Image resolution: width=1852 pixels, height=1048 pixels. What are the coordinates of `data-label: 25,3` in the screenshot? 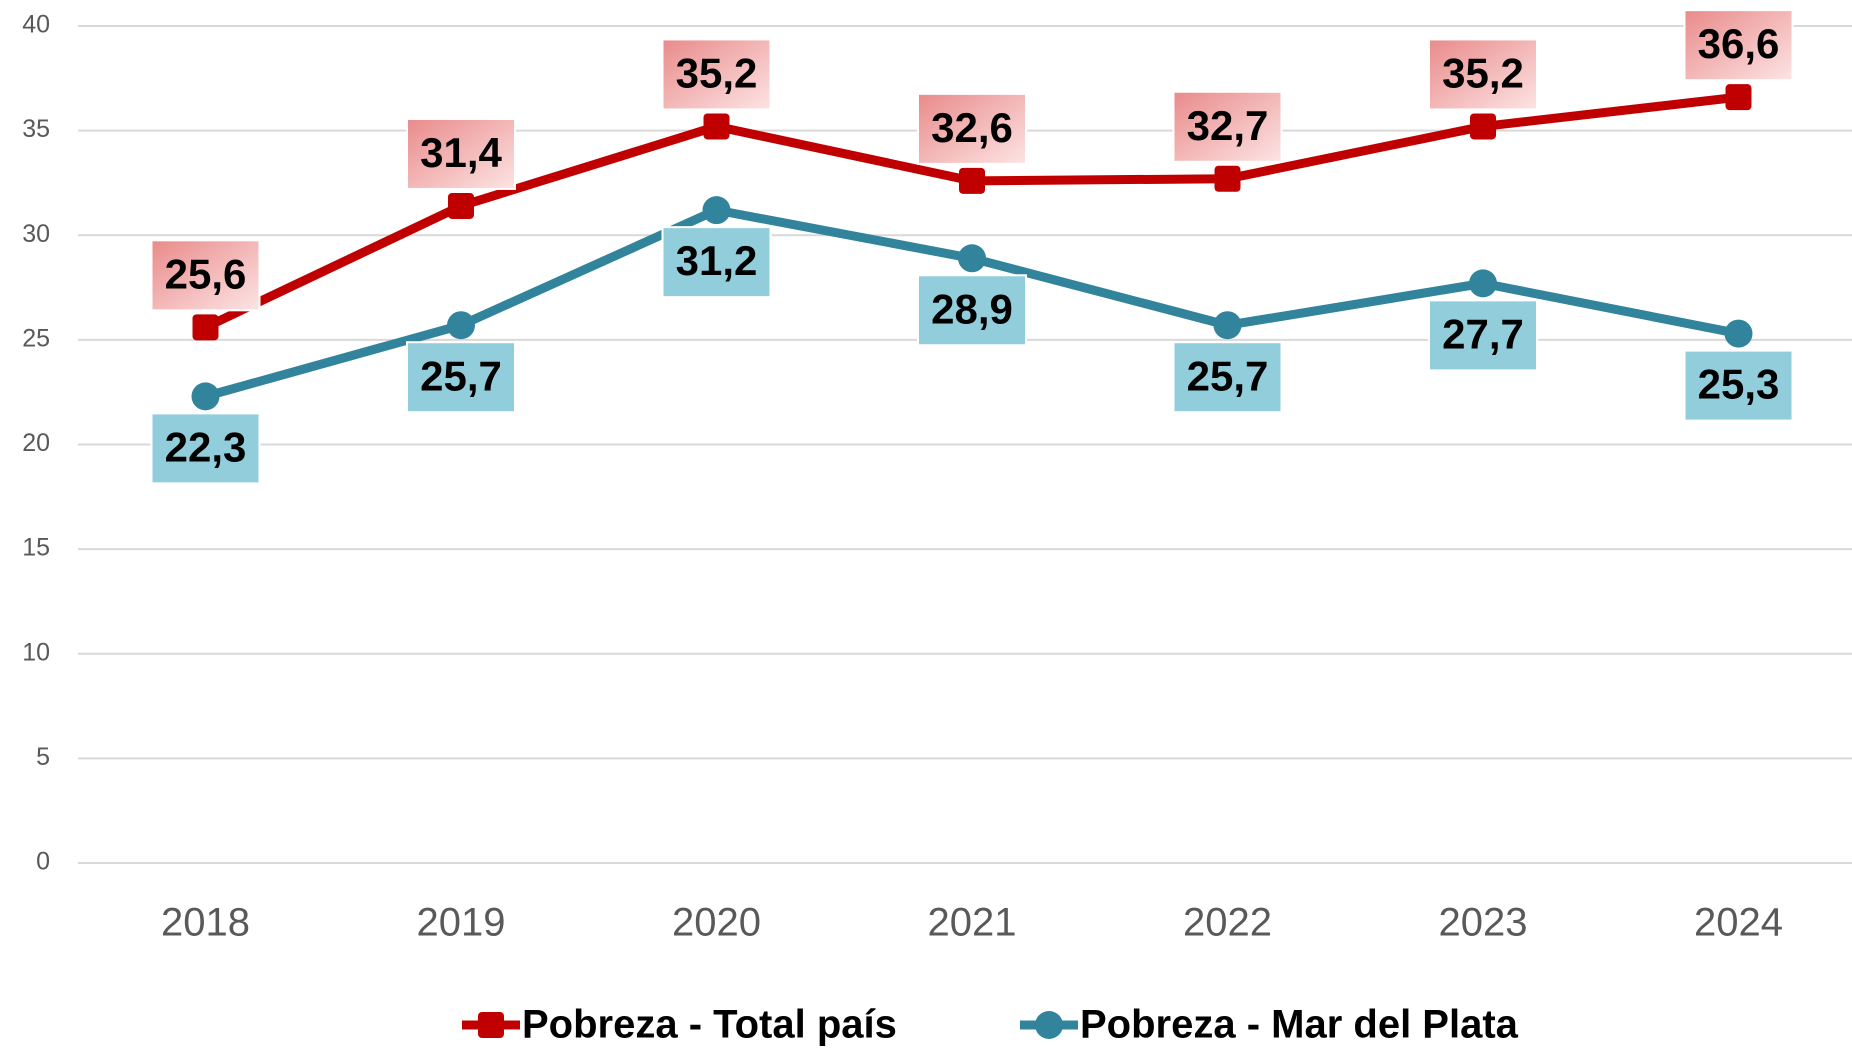 It's located at (1739, 384).